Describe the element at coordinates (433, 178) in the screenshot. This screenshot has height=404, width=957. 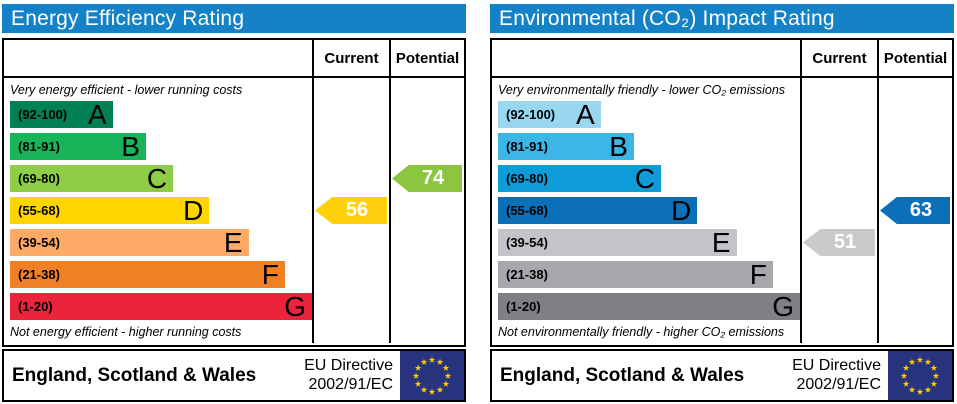
I see `potential-rating-value: 74` at that location.